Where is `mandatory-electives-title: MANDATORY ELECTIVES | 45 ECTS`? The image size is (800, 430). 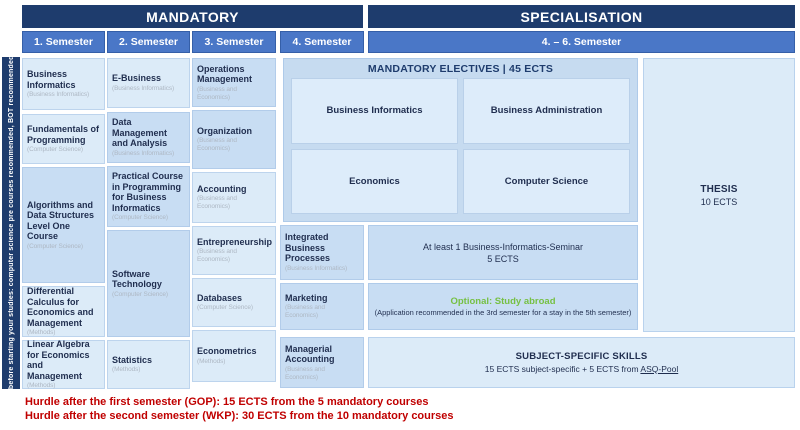 mandatory-electives-title: MANDATORY ELECTIVES | 45 ECTS is located at coordinates (460, 68).